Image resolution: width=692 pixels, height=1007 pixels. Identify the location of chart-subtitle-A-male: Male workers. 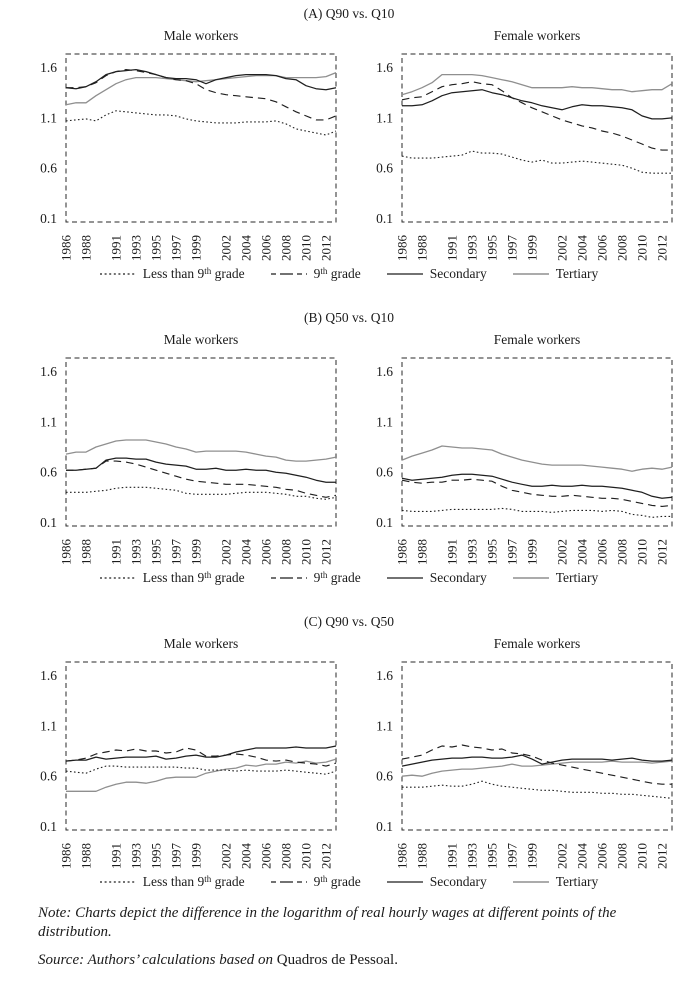
(201, 35).